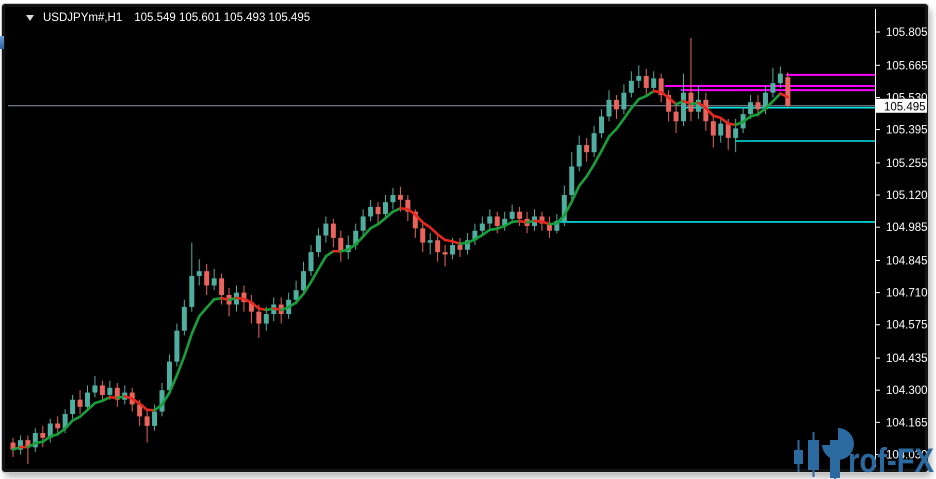  I want to click on window-frame-accent, so click(2, 42).